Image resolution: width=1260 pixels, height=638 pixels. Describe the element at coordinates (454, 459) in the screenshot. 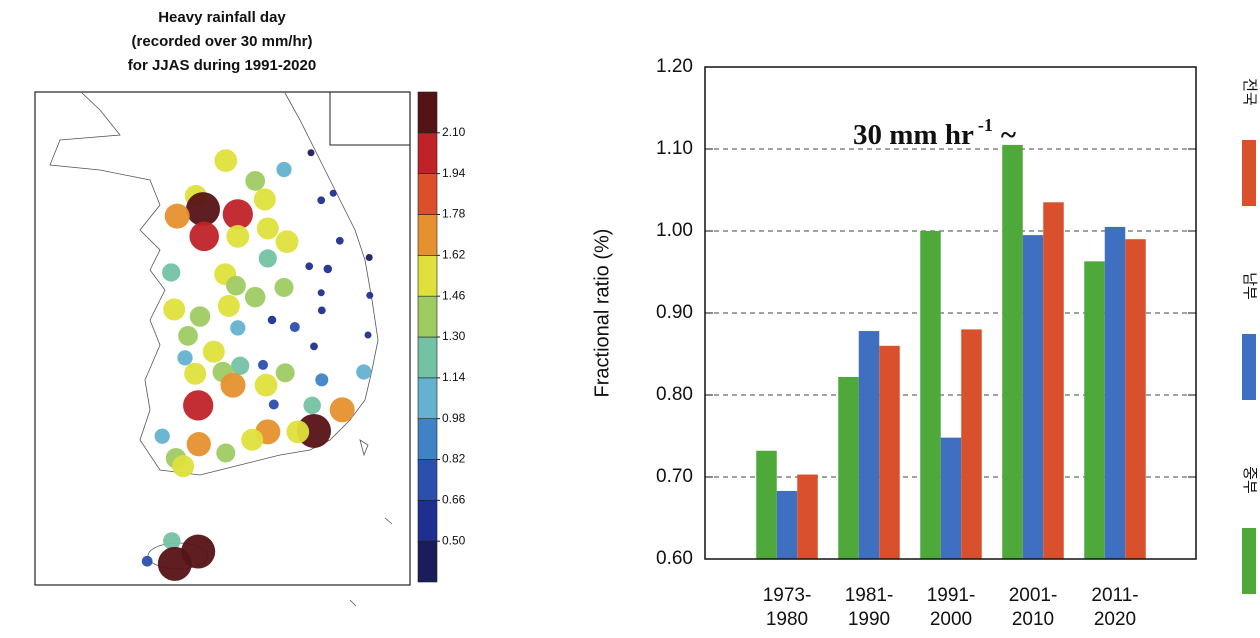

I see `colorbar-tick-label: 0.82` at that location.